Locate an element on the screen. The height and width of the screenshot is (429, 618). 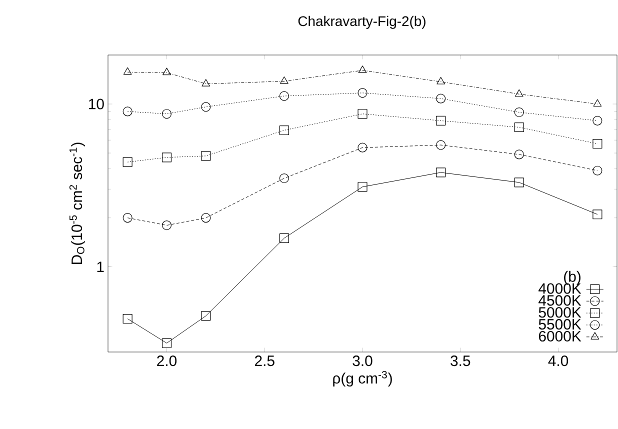
legend-label: 4500K is located at coordinates (560, 300).